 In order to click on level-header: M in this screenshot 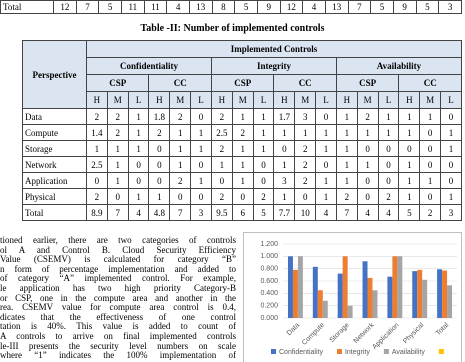, I will do `click(180, 100)`.